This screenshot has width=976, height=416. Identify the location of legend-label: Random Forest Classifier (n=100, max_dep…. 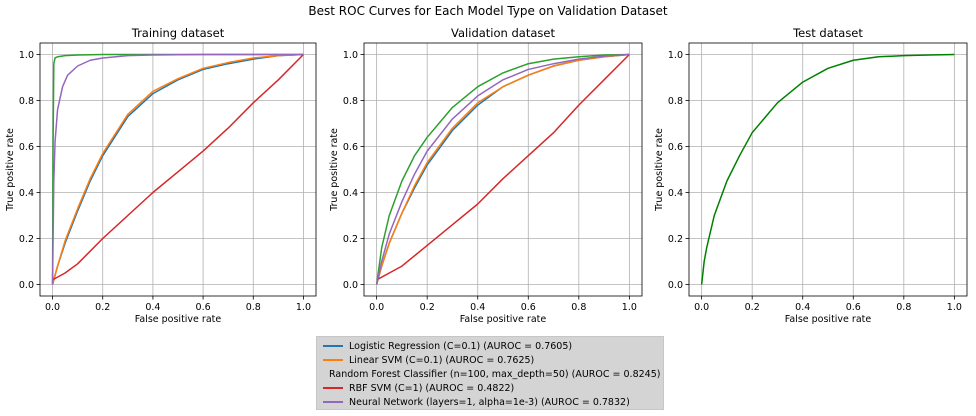
(495, 374).